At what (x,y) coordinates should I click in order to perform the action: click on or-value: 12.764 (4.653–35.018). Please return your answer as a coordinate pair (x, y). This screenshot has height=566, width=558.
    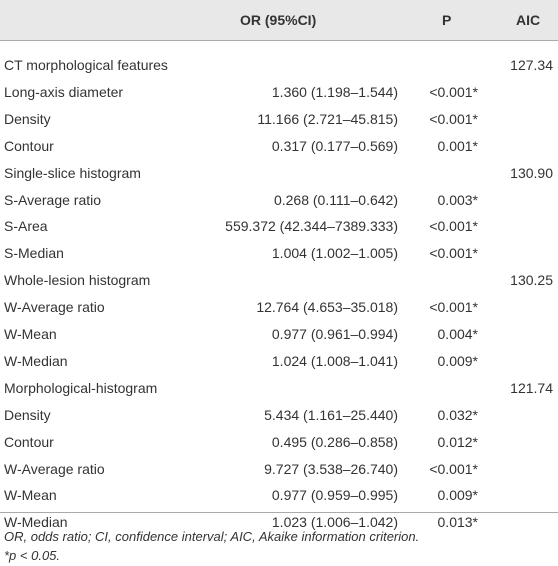
    Looking at the image, I should click on (327, 307).